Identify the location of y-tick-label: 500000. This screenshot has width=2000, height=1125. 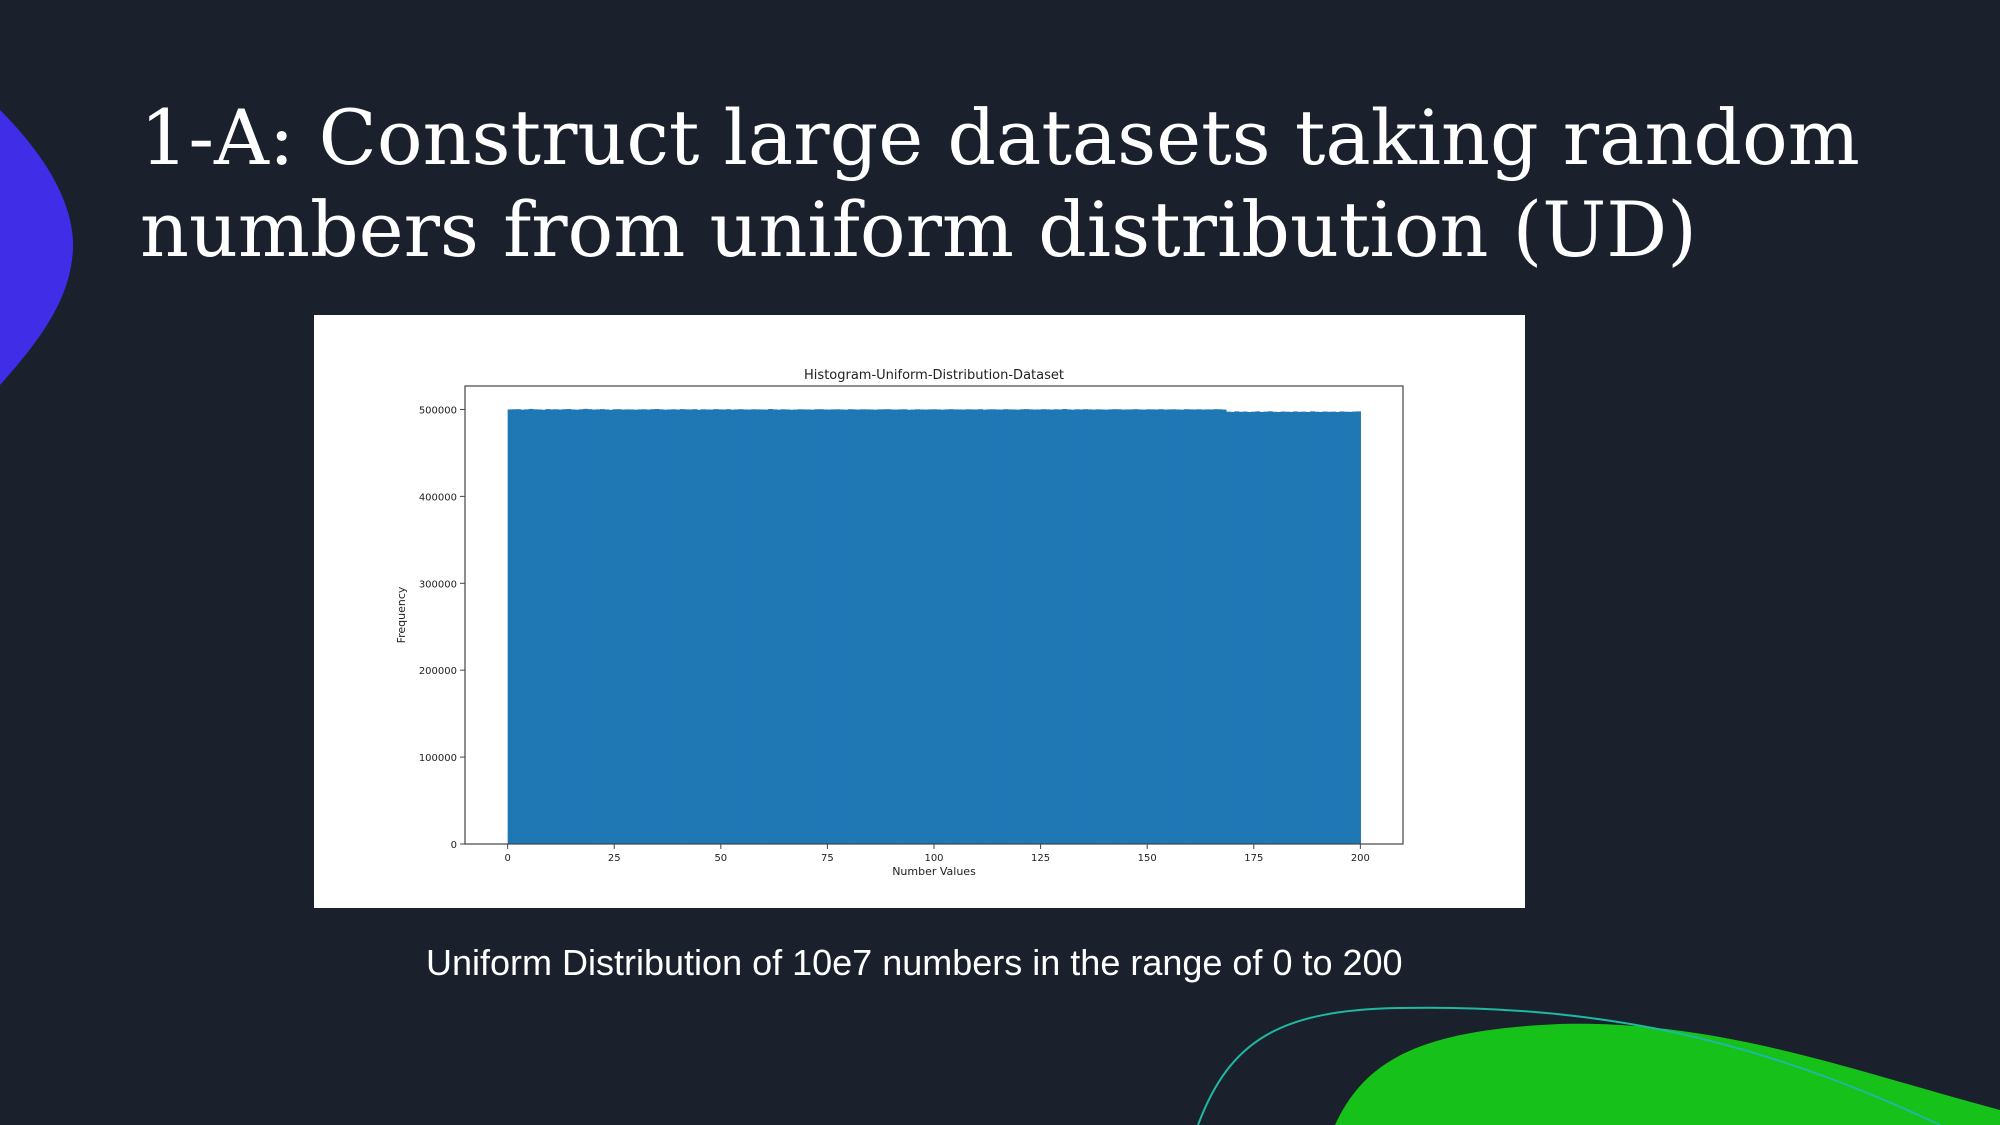
(438, 410).